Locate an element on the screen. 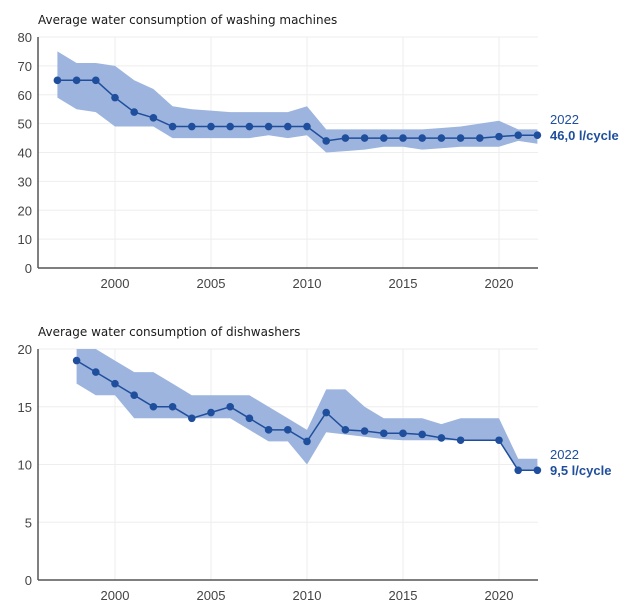  y-tick-label: 80 is located at coordinates (25, 37).